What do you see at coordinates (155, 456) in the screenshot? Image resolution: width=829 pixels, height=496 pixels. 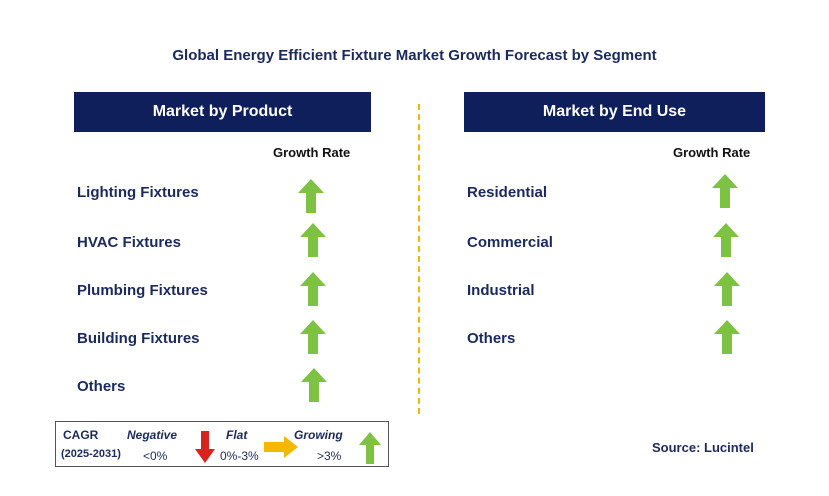 I see `legend-negative-range: <0%` at bounding box center [155, 456].